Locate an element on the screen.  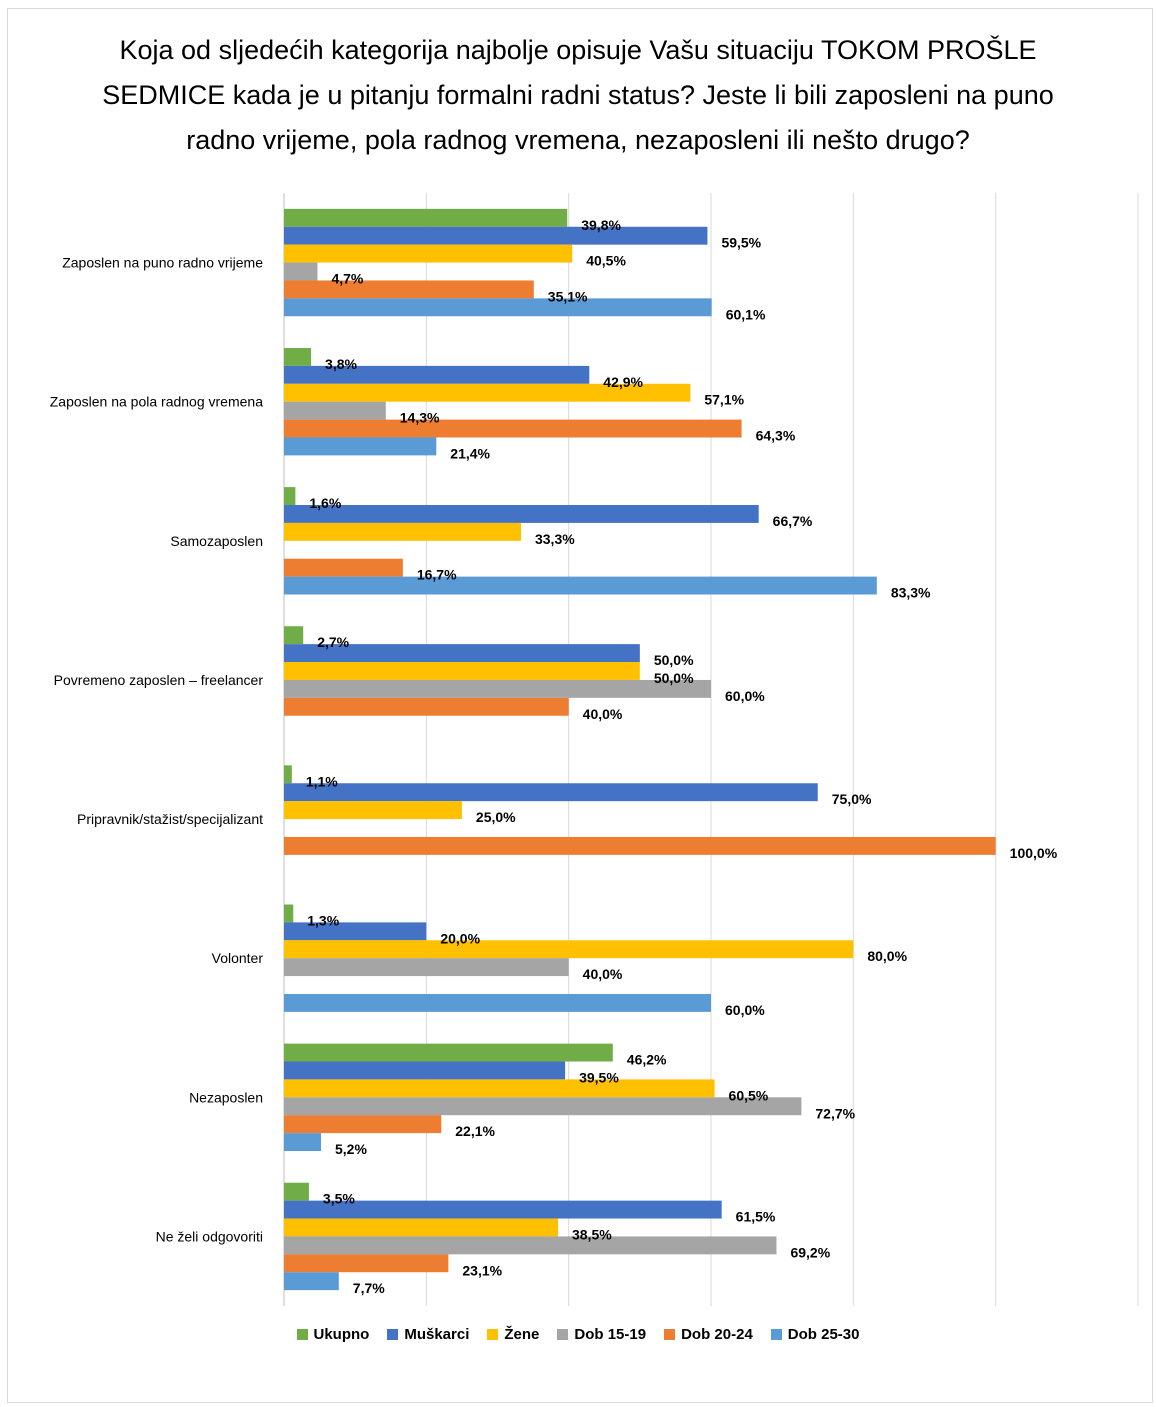
legend-item: Muškarci is located at coordinates (428, 1334).